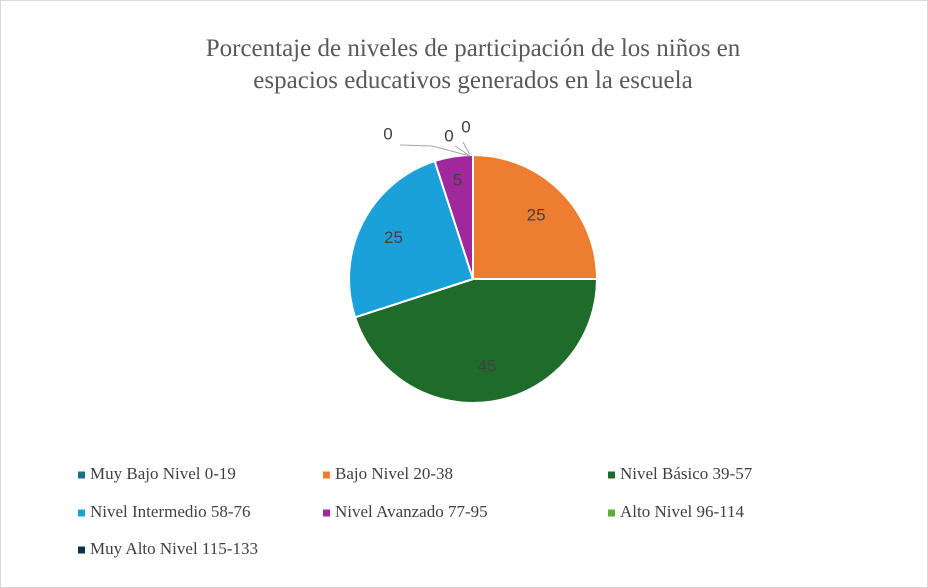 Image resolution: width=928 pixels, height=588 pixels. What do you see at coordinates (170, 511) in the screenshot?
I see `legend-label: Nivel Intermedio 58-76` at bounding box center [170, 511].